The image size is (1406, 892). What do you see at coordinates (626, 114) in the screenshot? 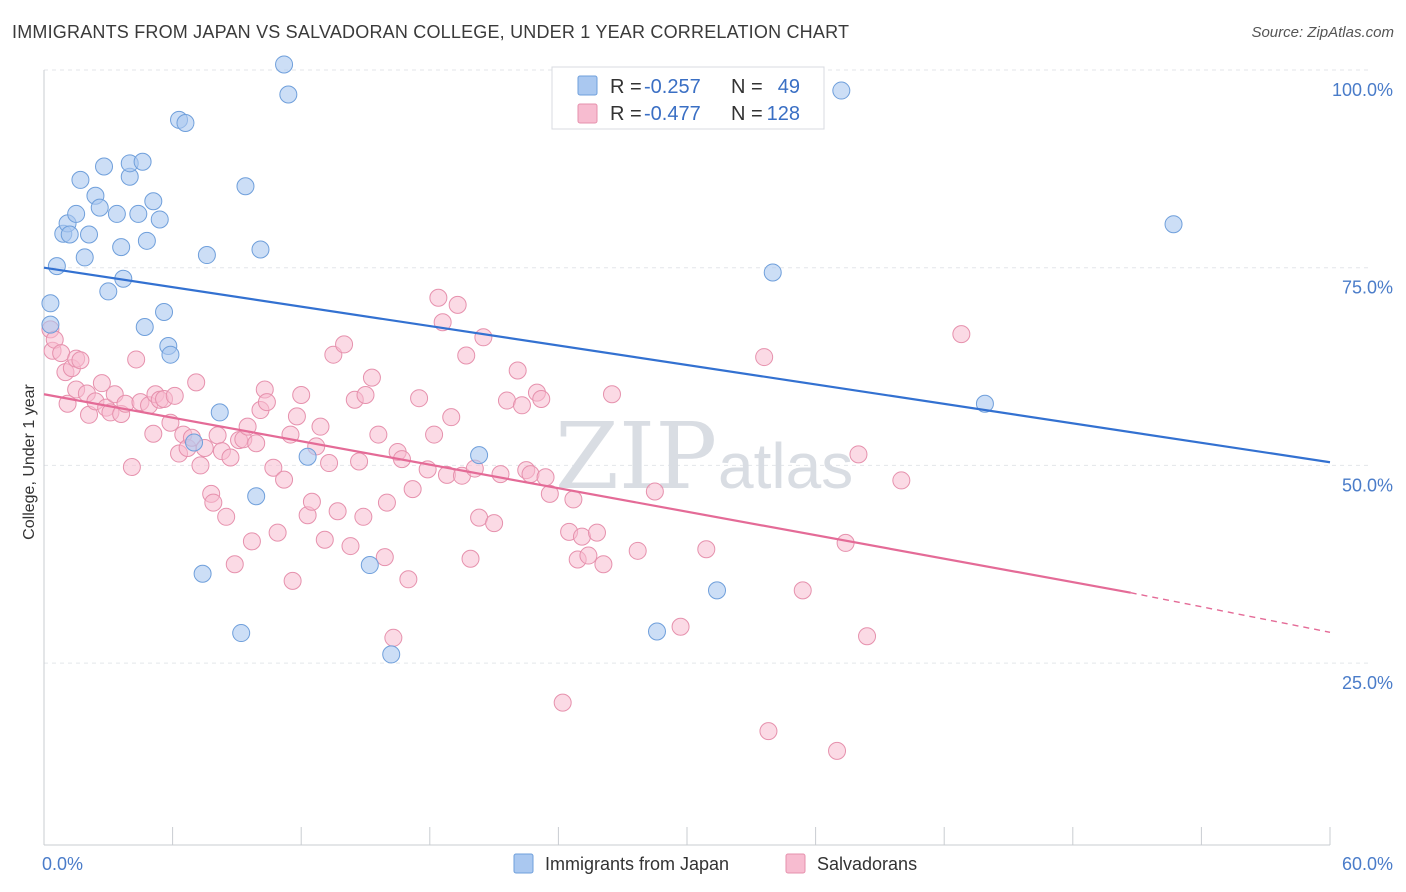
I see `legend-r-label-salvadoran: R =` at bounding box center [626, 114].